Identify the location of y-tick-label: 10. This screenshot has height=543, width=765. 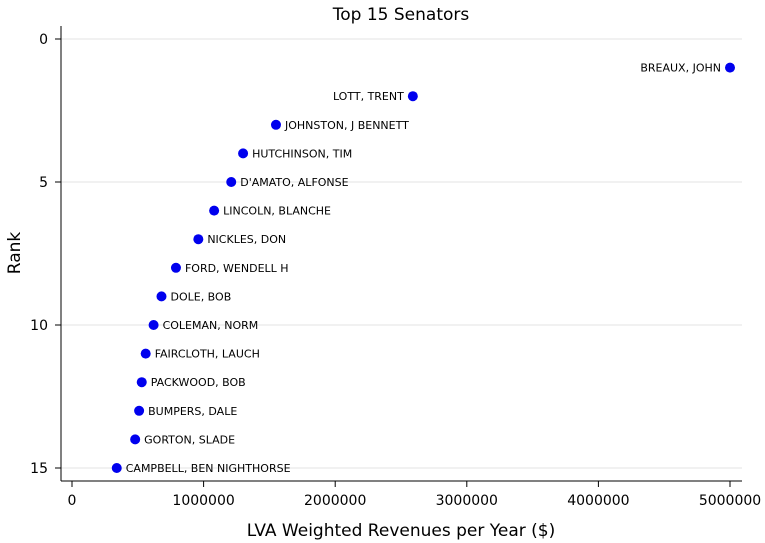
(39, 326).